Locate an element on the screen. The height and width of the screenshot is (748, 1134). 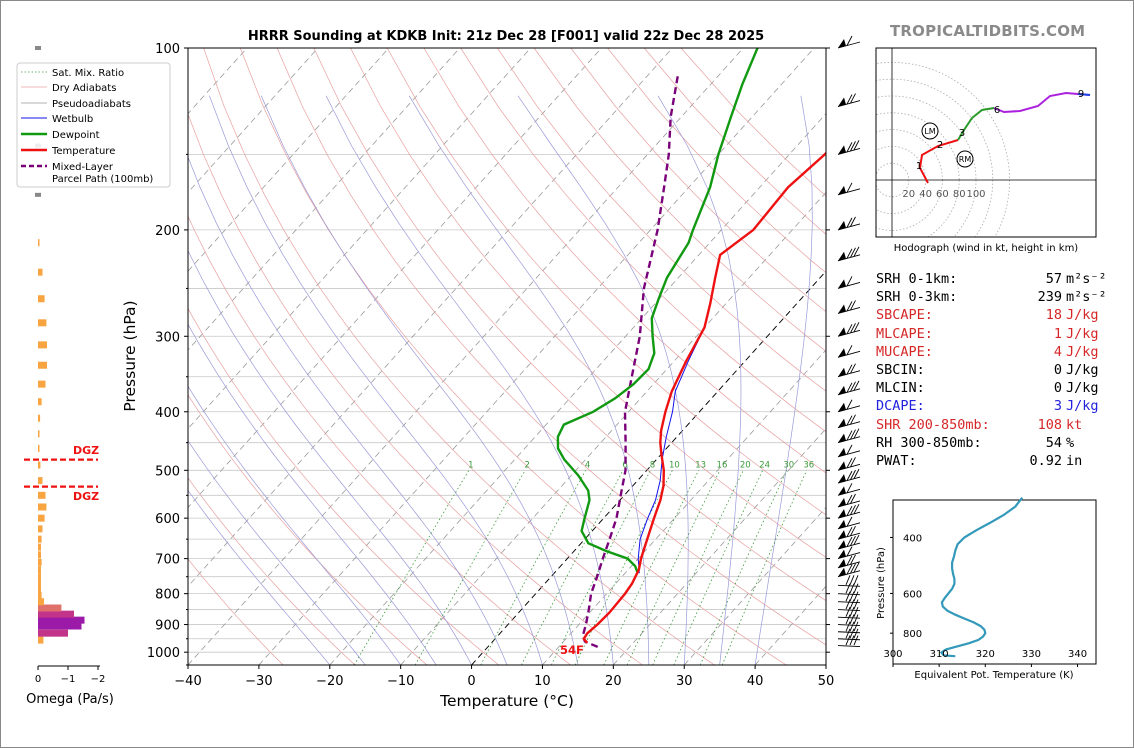
hodograph-ring-label: 20 is located at coordinates (908, 194).